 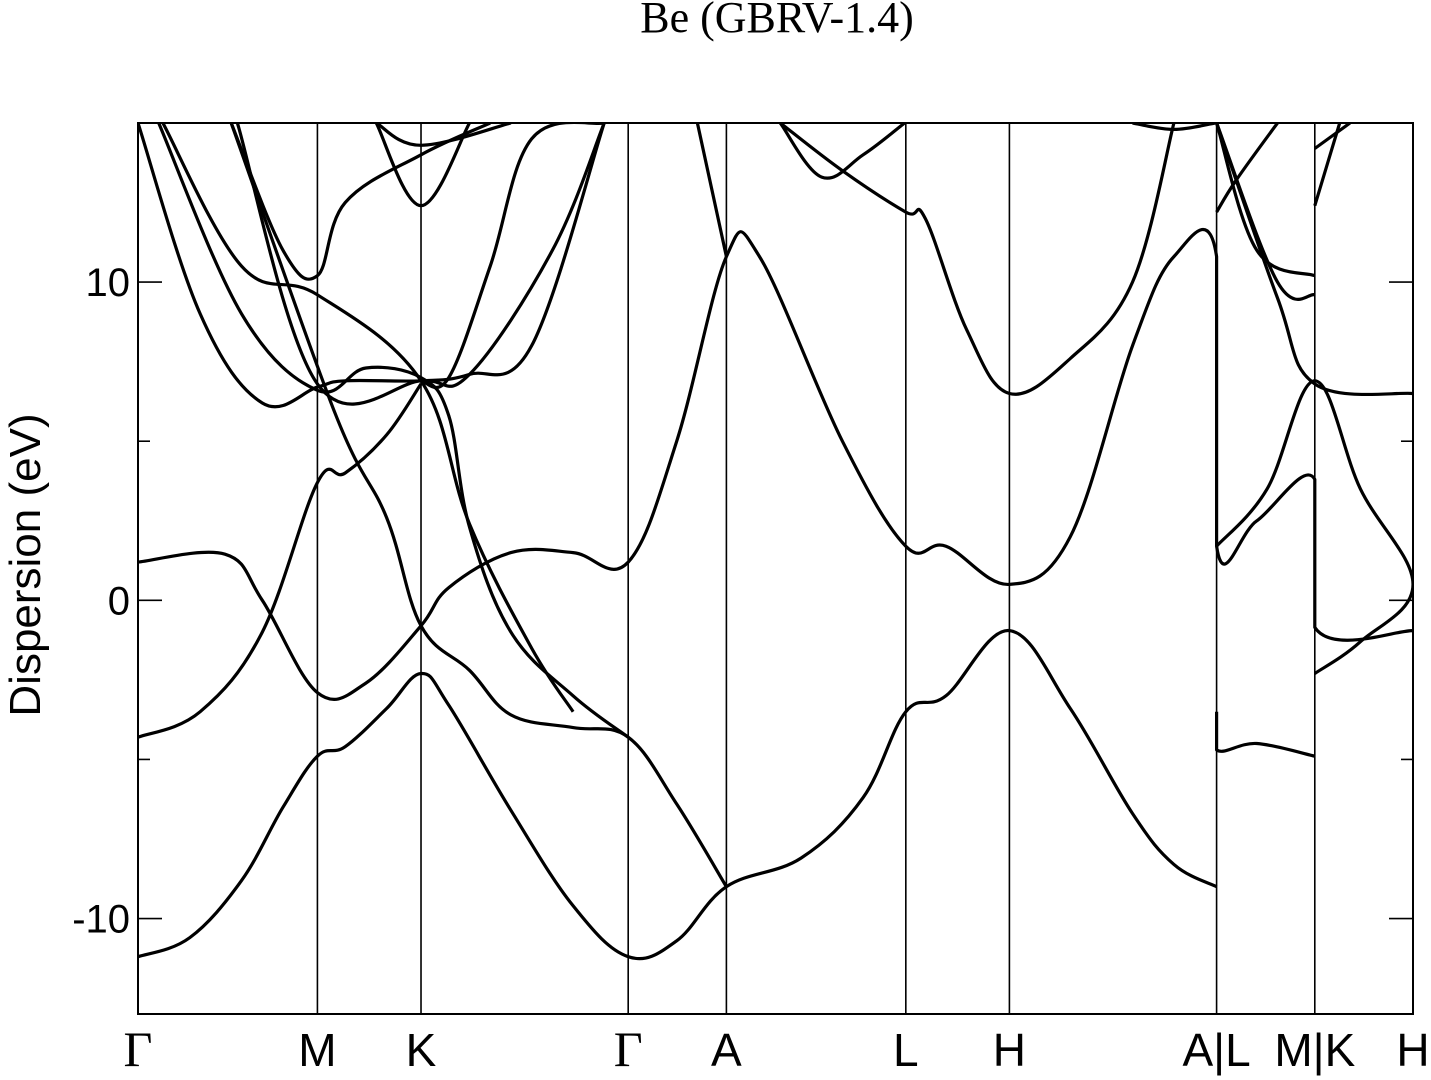 I want to click on kpoint-label: M, so click(x=317, y=1050).